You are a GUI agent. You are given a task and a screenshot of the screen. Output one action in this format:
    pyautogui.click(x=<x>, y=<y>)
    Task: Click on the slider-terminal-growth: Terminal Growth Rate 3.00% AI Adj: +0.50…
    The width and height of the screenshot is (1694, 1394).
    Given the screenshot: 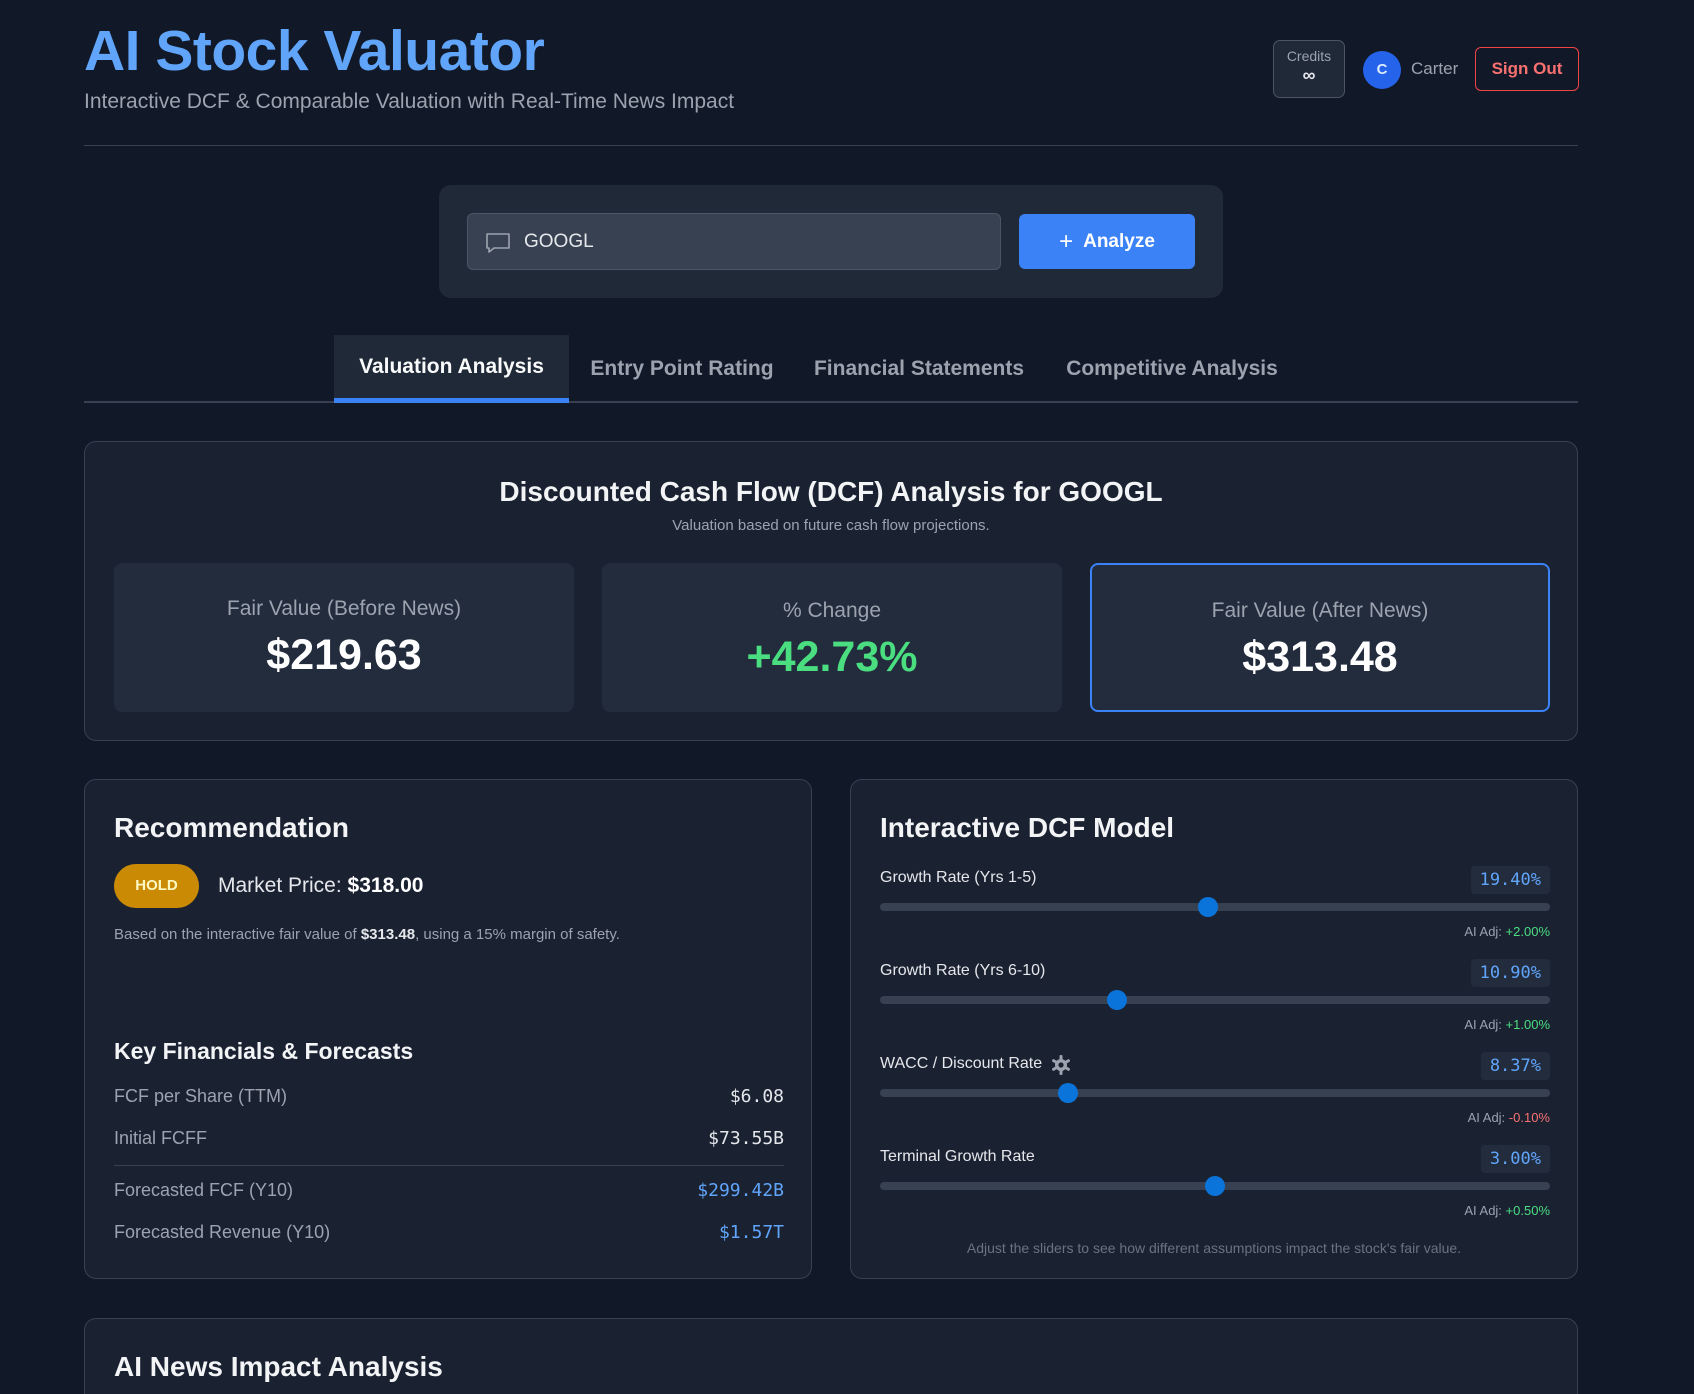 What is the action you would take?
    pyautogui.click(x=1215, y=1185)
    